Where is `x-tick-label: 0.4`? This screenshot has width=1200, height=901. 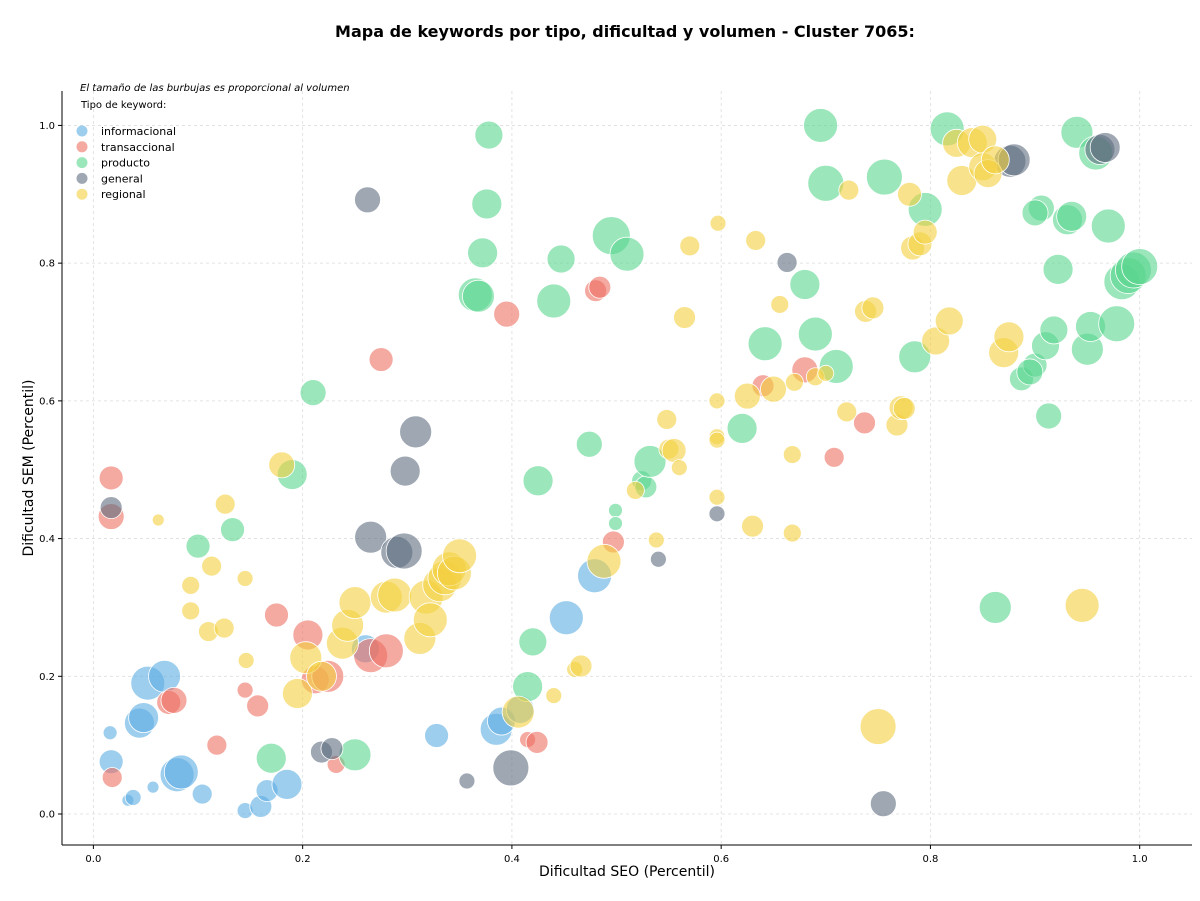
x-tick-label: 0.4 is located at coordinates (512, 859).